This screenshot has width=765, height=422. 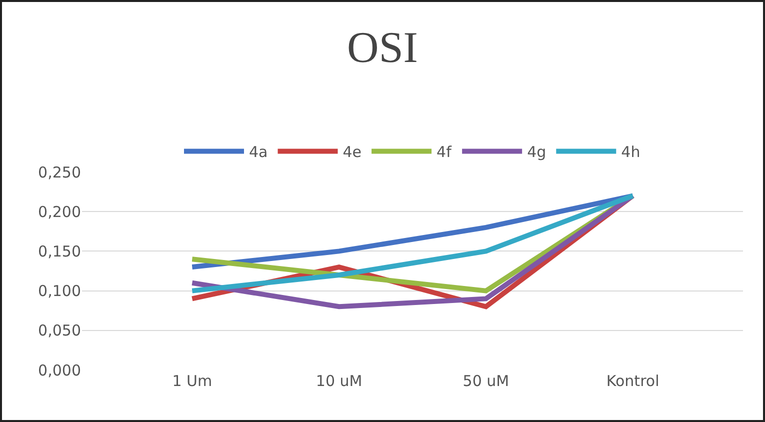 What do you see at coordinates (352, 152) in the screenshot?
I see `legend-label: 4e` at bounding box center [352, 152].